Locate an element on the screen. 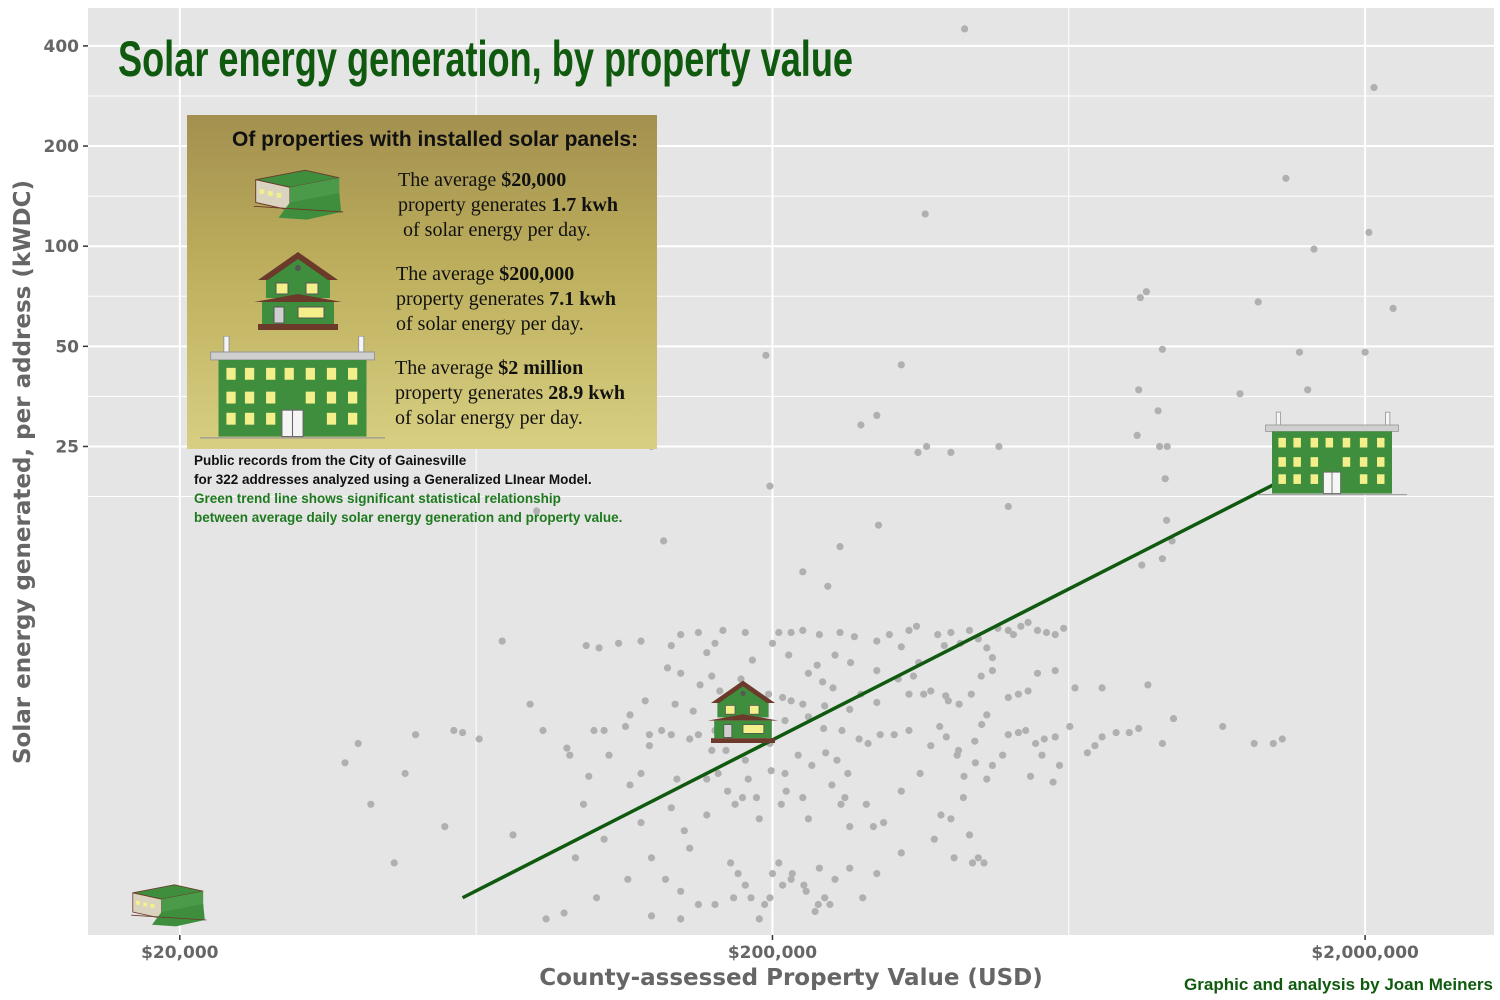  info-item-2-line1: The average $200,000 is located at coordinates (485, 274).